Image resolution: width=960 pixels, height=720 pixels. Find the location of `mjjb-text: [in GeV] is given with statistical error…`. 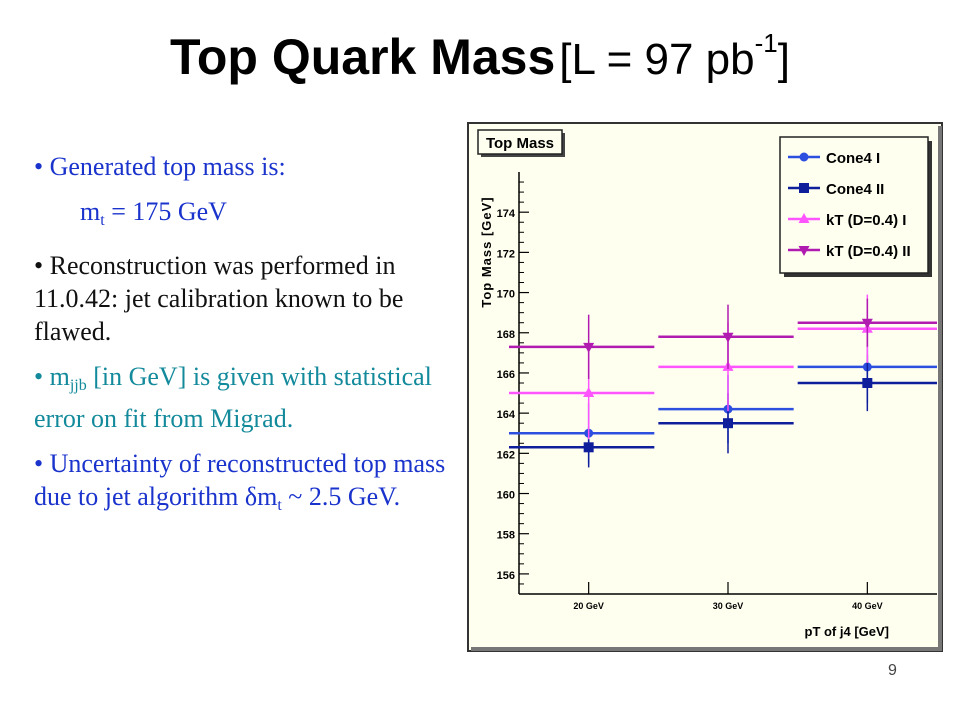

mjjb-text: [in GeV] is given with statistical error… is located at coordinates (233, 397).